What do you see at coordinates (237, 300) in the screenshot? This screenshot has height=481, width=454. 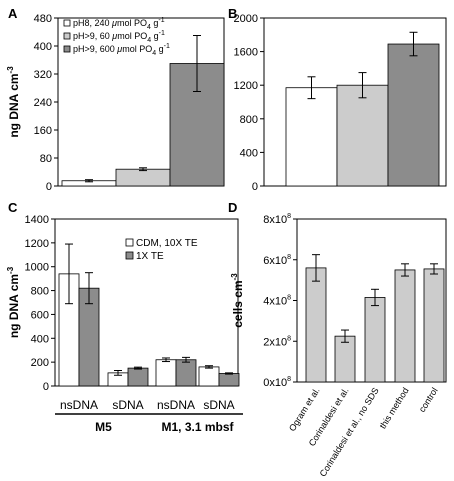 I see `panel-d-y-axis-label: cells cm-3` at bounding box center [237, 300].